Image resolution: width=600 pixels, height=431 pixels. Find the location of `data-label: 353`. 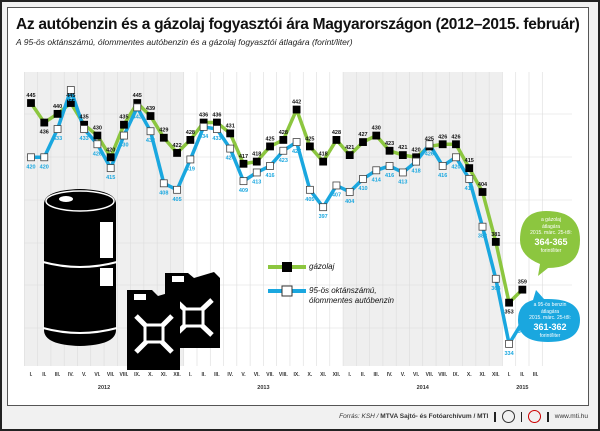

data-label: 353 is located at coordinates (508, 313).